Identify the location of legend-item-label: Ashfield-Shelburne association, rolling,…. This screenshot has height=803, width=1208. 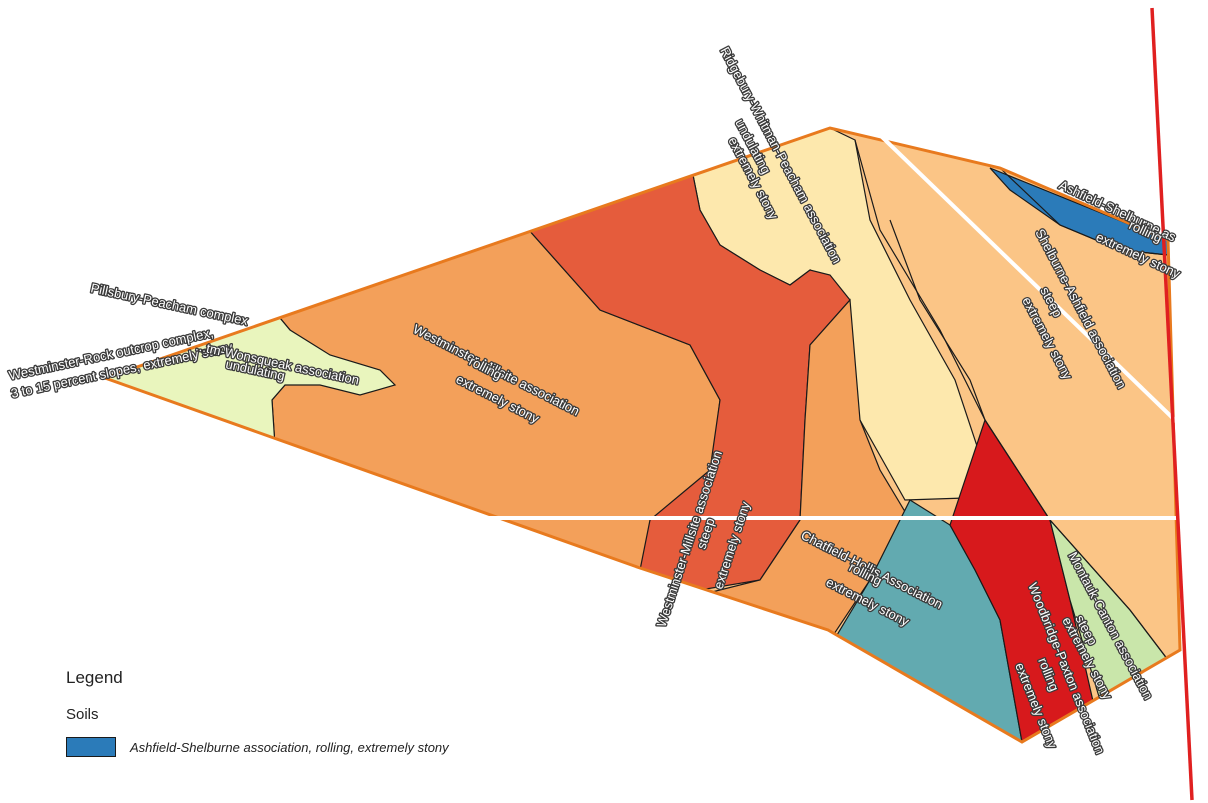
(289, 747).